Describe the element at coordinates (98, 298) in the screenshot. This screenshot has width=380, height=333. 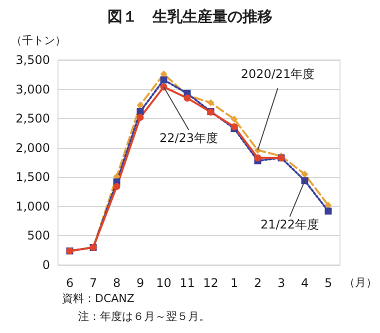
I see `text: 資料：DCANZ` at that location.